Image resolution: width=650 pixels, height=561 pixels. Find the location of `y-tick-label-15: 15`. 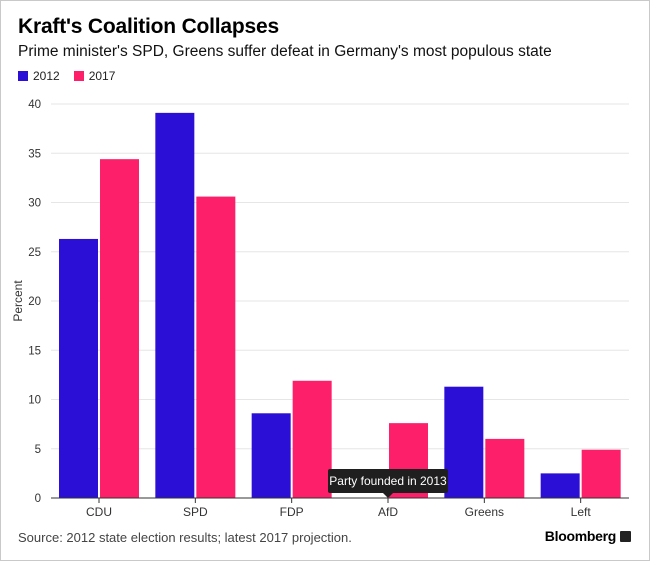

y-tick-label-15: 15 is located at coordinates (34, 351).